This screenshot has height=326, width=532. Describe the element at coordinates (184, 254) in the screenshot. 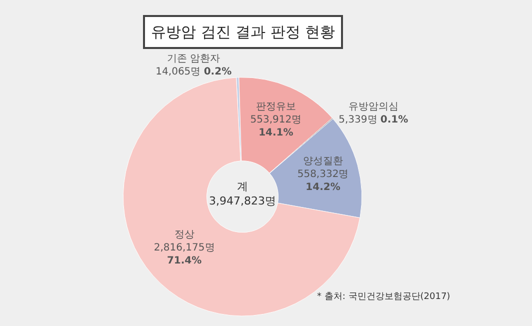

I see `data-label: 2,816,175명 71.4%` at that location.